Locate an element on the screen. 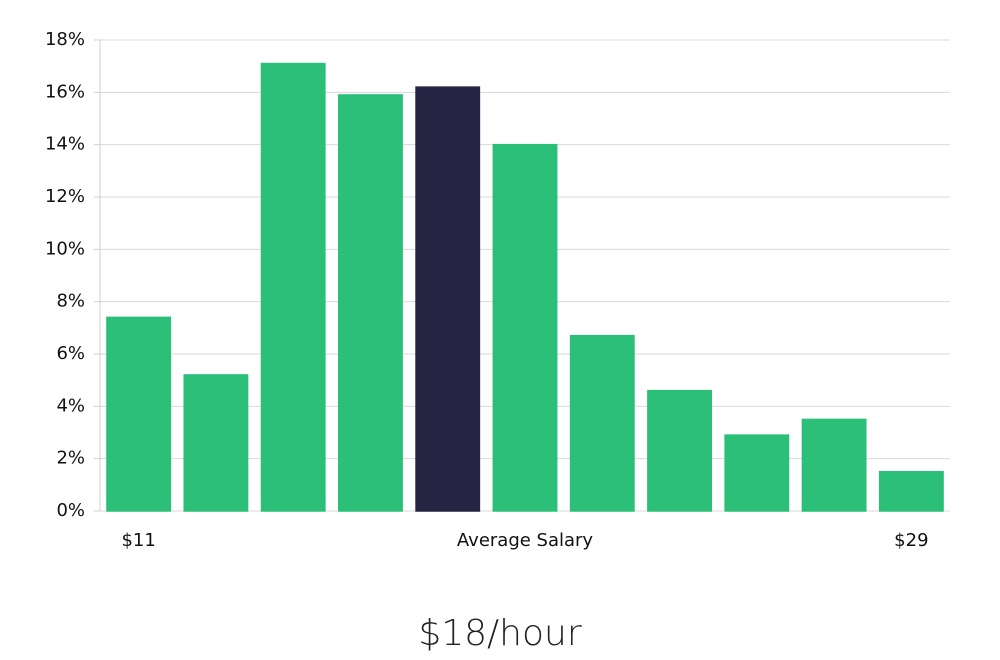 This screenshot has width=1000, height=660. chart-subtitle: $18/hour is located at coordinates (500, 633).